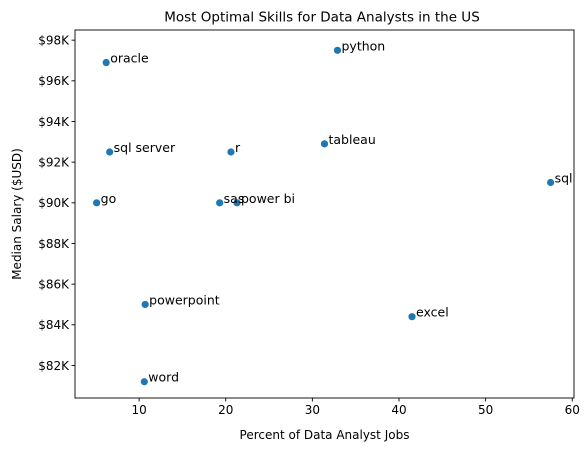 Image resolution: width=587 pixels, height=453 pixels. I want to click on data-point-label: sql, so click(564, 177).